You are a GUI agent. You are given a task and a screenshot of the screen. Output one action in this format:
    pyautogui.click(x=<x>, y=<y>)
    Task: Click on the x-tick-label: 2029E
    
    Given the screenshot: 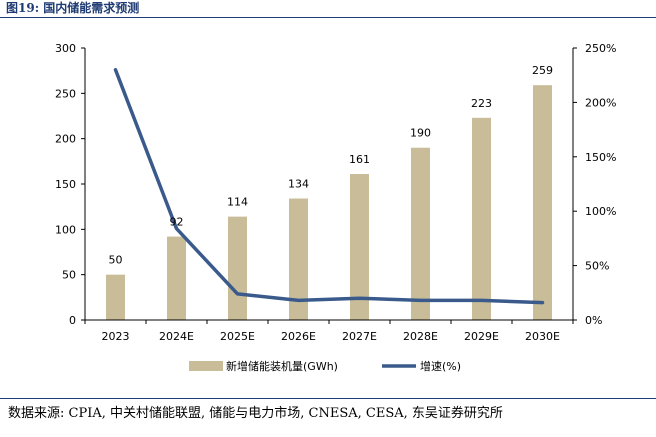 What is the action you would take?
    pyautogui.click(x=481, y=336)
    